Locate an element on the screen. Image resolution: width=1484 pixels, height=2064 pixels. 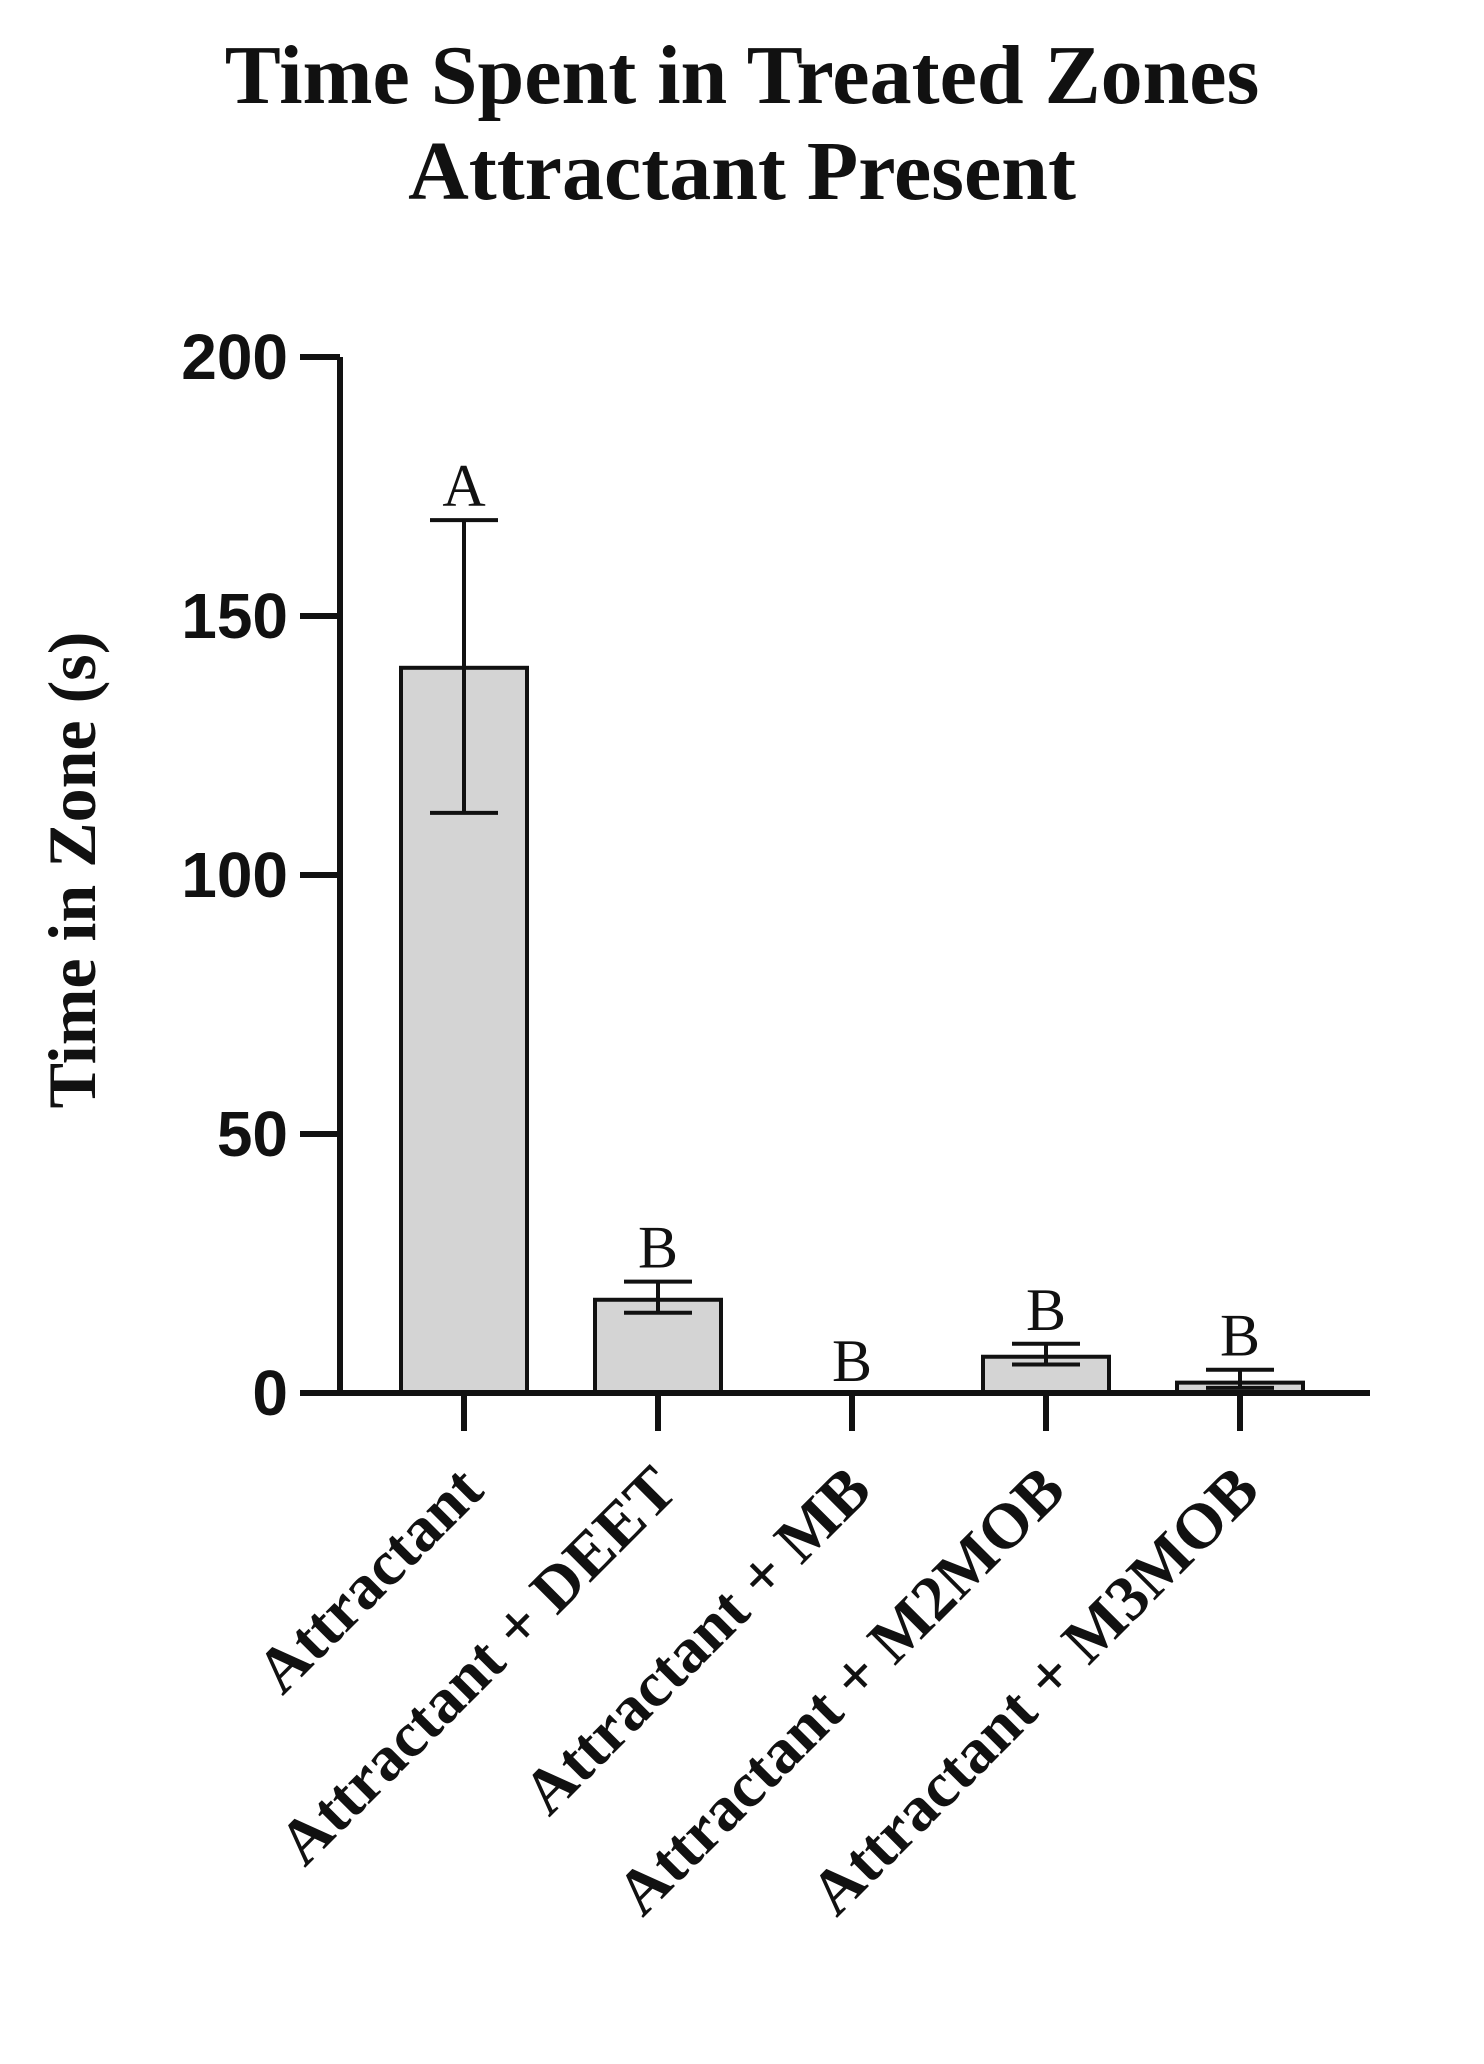
y-axis-label-group: Time in Zone (s) is located at coordinates (72, 870).